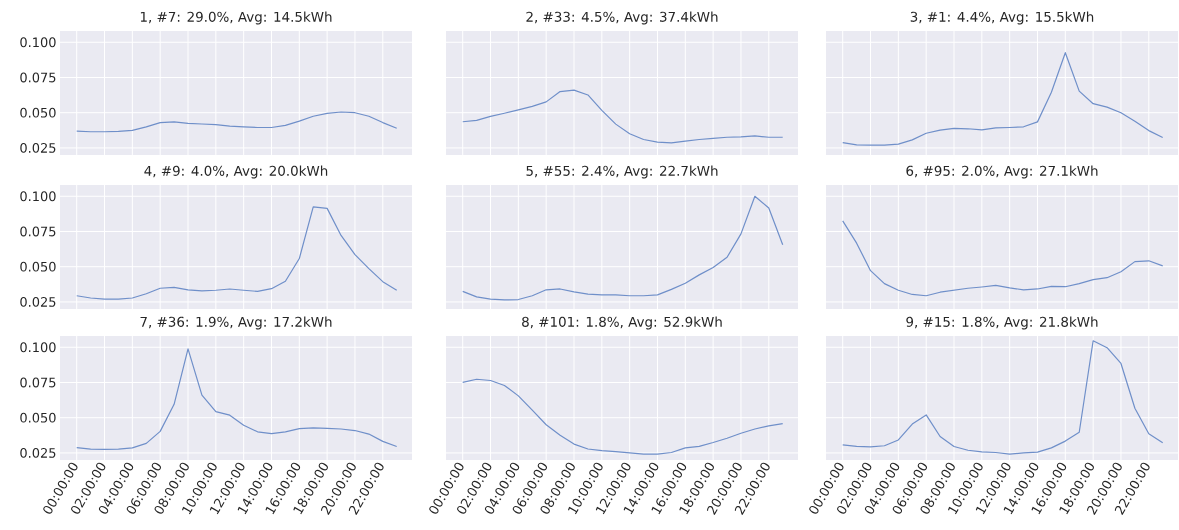  I want to click on chart-title: 1, #7: 29.0%, Avg: 14.5kWh, so click(236, 18).